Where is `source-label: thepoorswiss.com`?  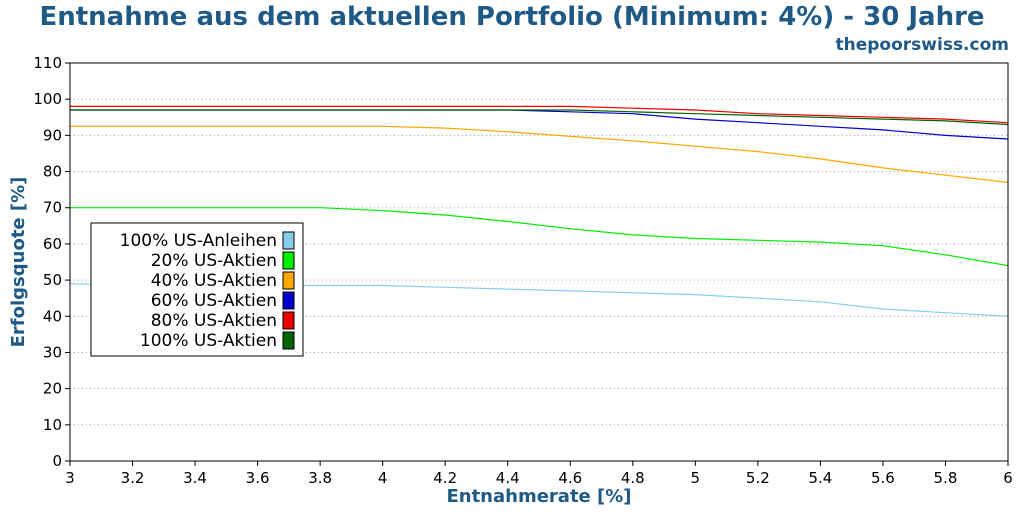
source-label: thepoorswiss.com is located at coordinates (923, 45).